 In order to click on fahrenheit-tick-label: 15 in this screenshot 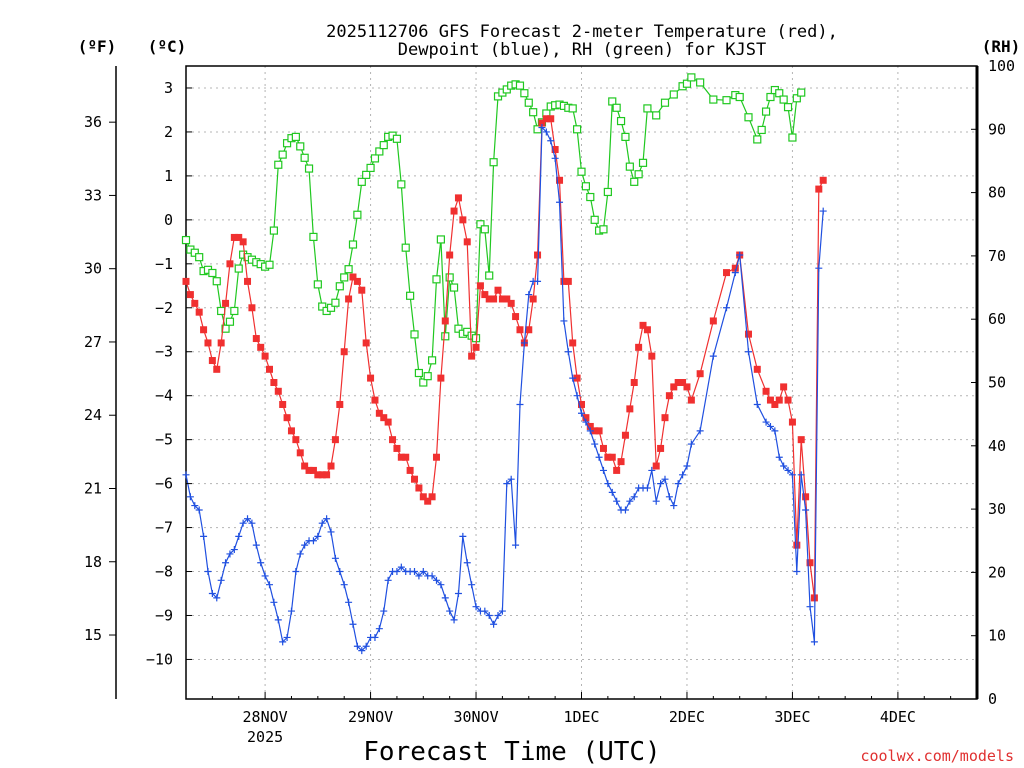, I will do `click(93, 635)`.